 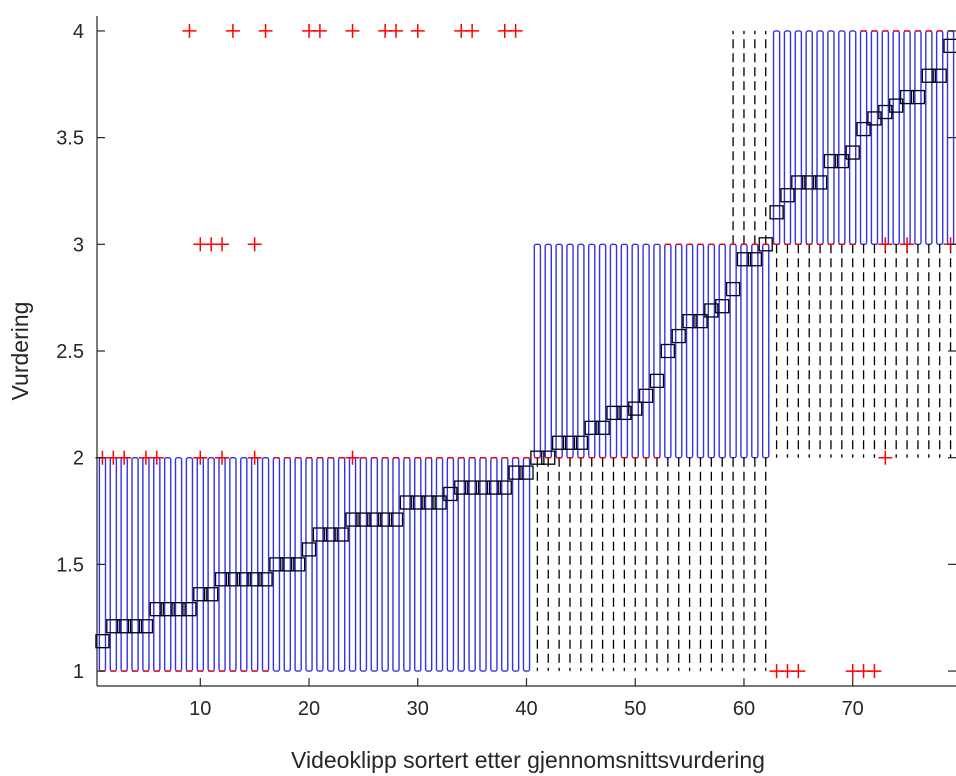 What do you see at coordinates (635, 709) in the screenshot?
I see `x-tick-label: 50` at bounding box center [635, 709].